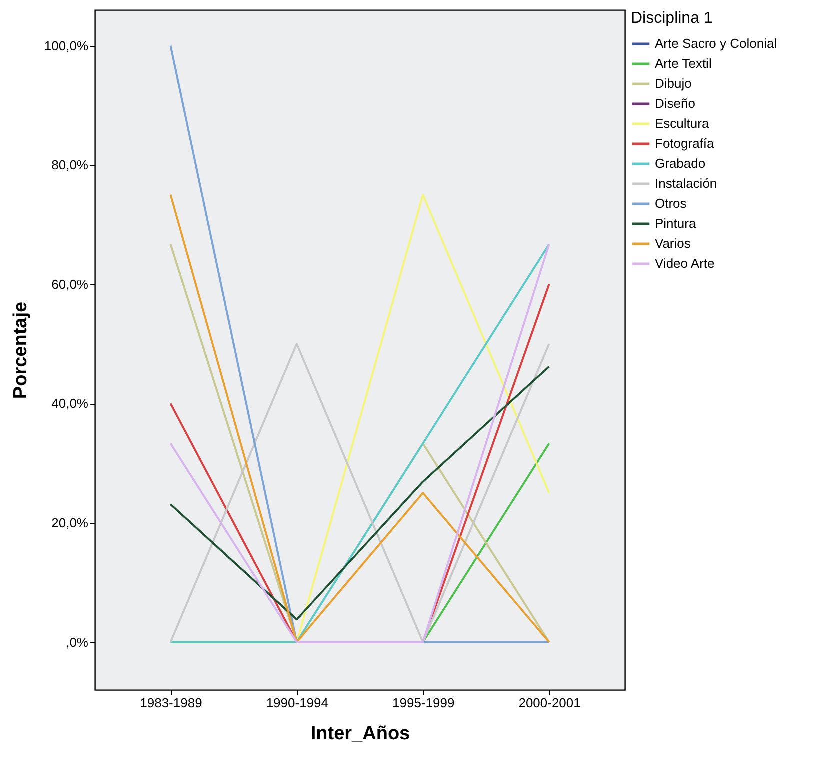  Describe the element at coordinates (66, 46) in the screenshot. I see `y-tick-label: 100,0%` at that location.